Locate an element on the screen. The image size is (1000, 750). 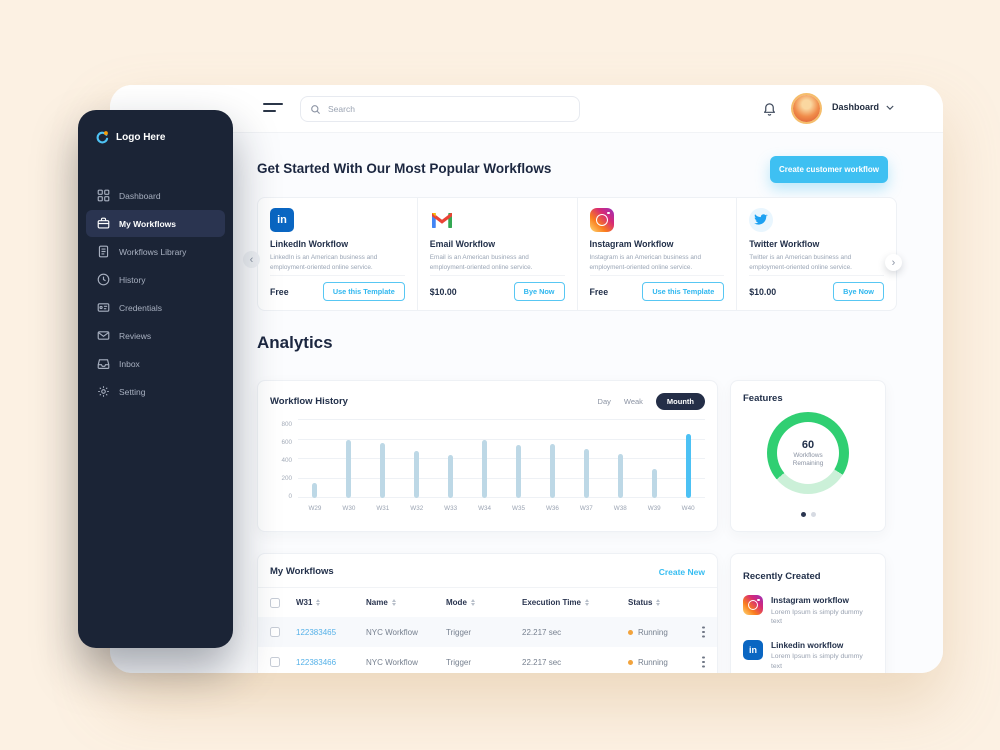
select-all-checkbox is located at coordinates (275, 602).